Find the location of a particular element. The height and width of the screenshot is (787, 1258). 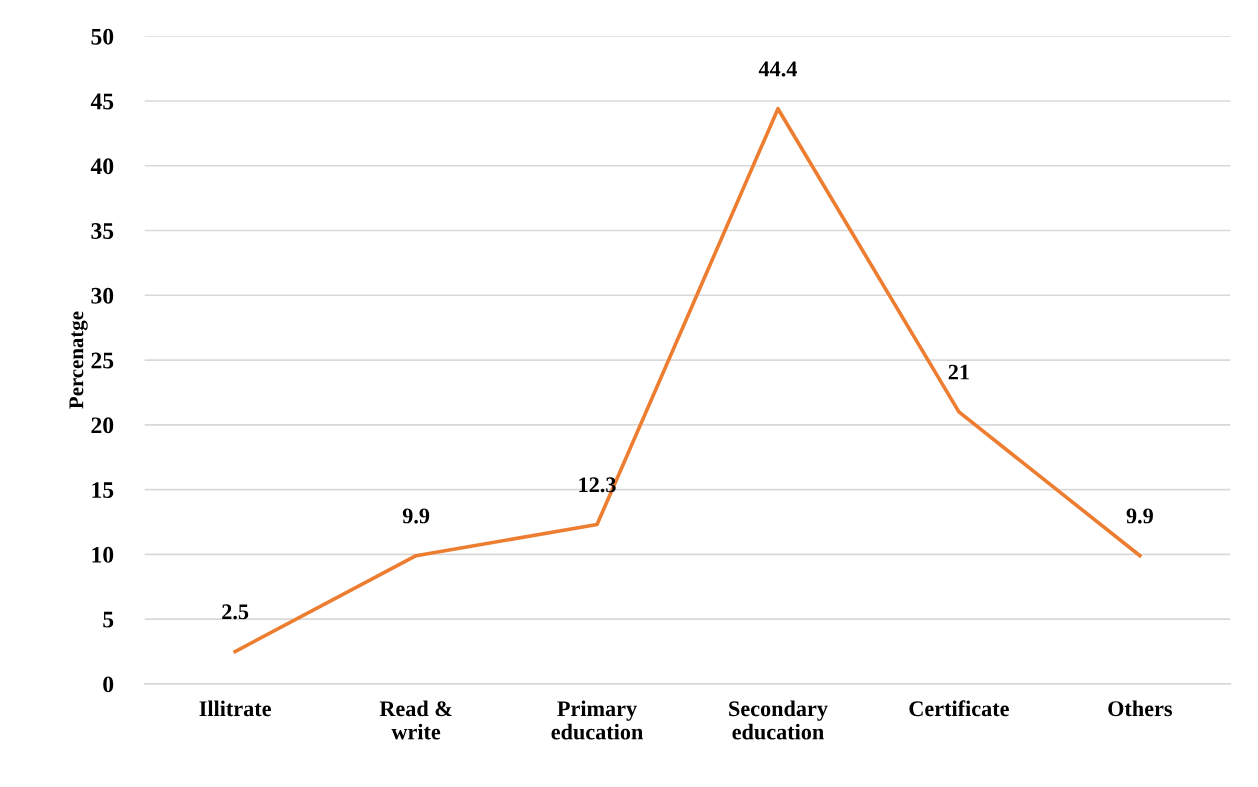

x-tick-label: Illitrate is located at coordinates (235, 708).